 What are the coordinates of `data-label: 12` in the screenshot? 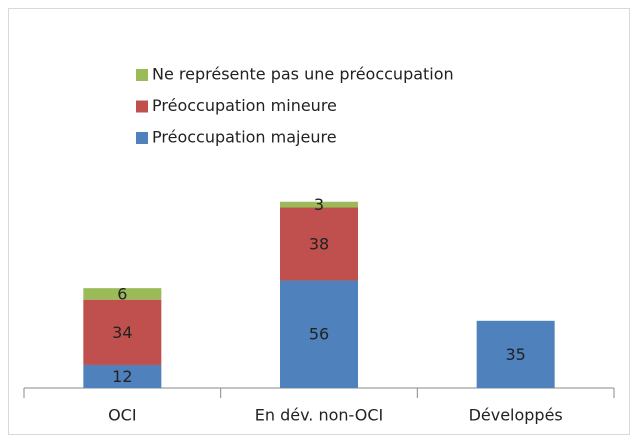 It's located at (122, 376).